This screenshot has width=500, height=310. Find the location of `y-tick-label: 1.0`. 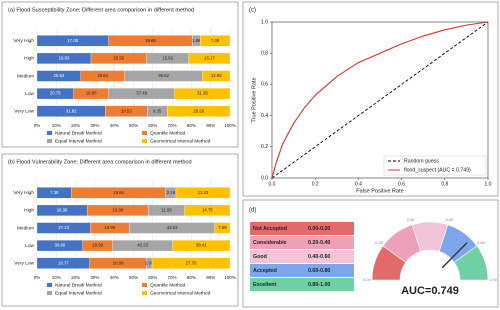

y-tick-label: 1.0 is located at coordinates (264, 22).